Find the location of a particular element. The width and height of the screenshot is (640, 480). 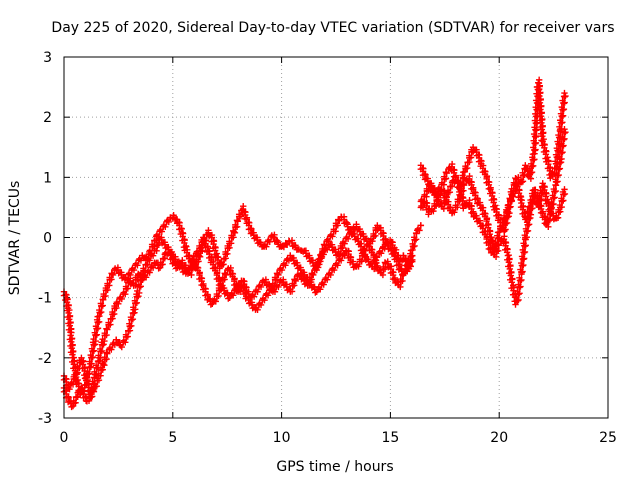

x-axis-label: GPS time / hours is located at coordinates (334, 467).